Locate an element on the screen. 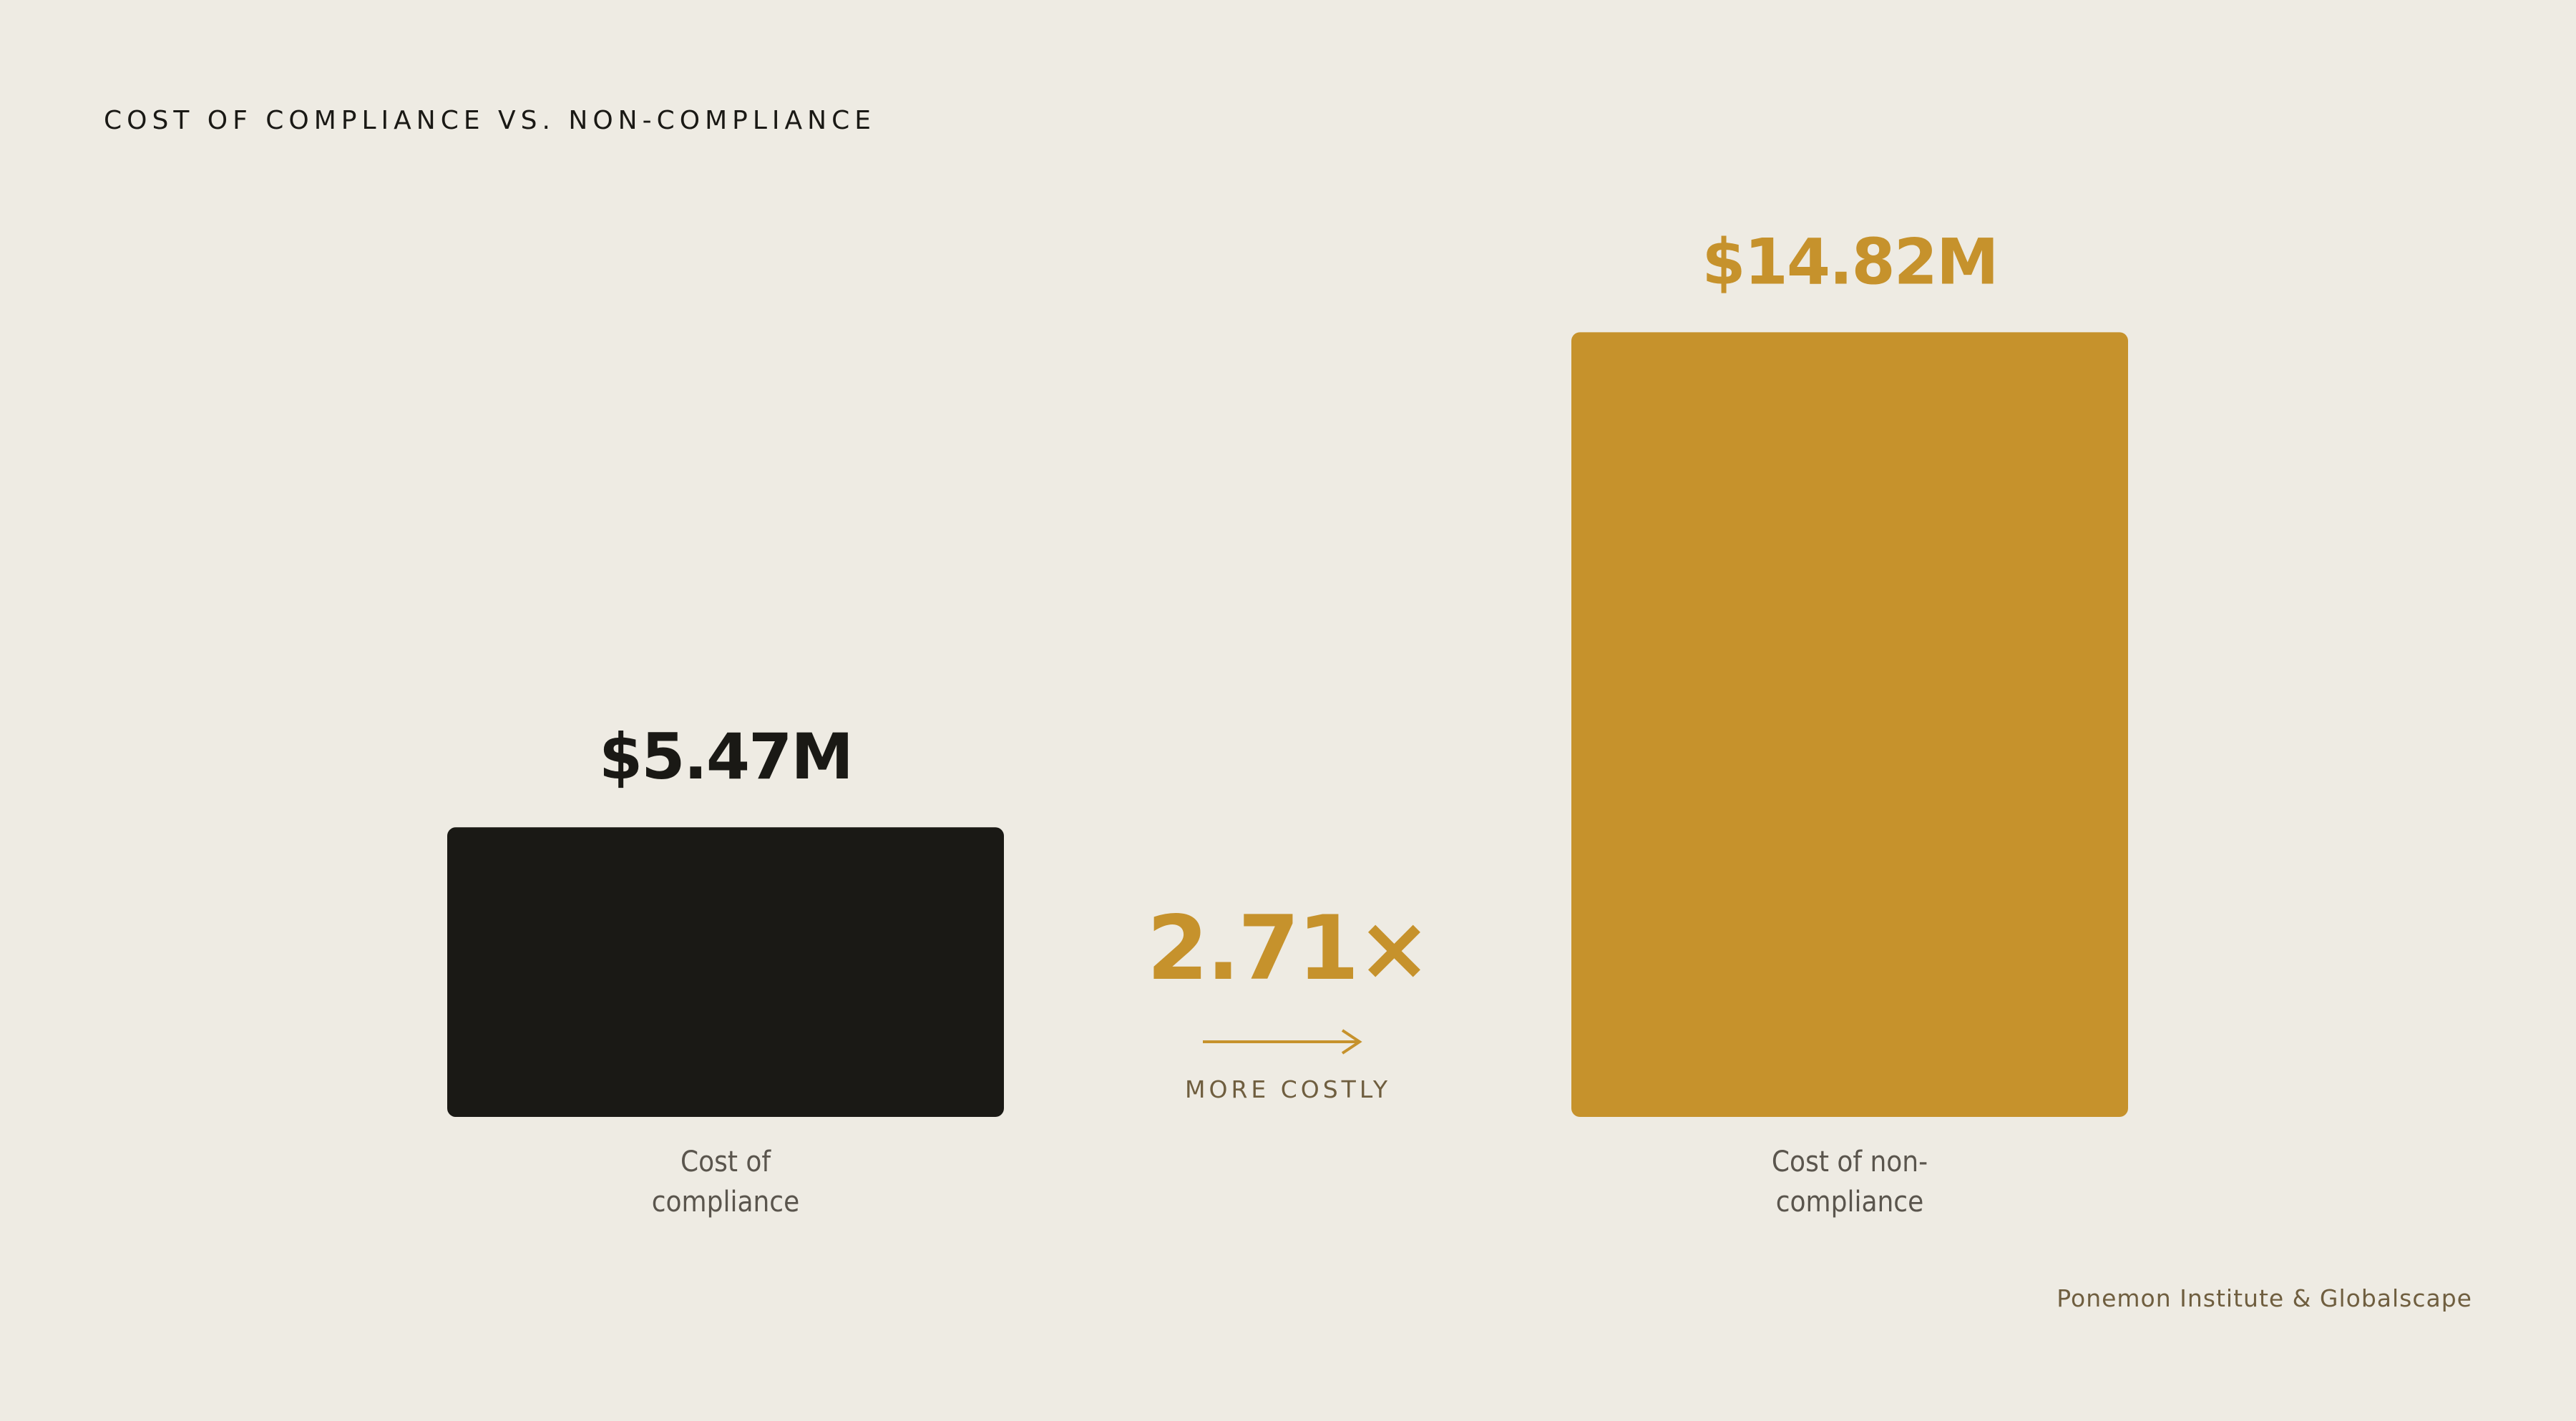 The height and width of the screenshot is (1421, 2576). annotation-note: MORE COSTLY is located at coordinates (1288, 1089).